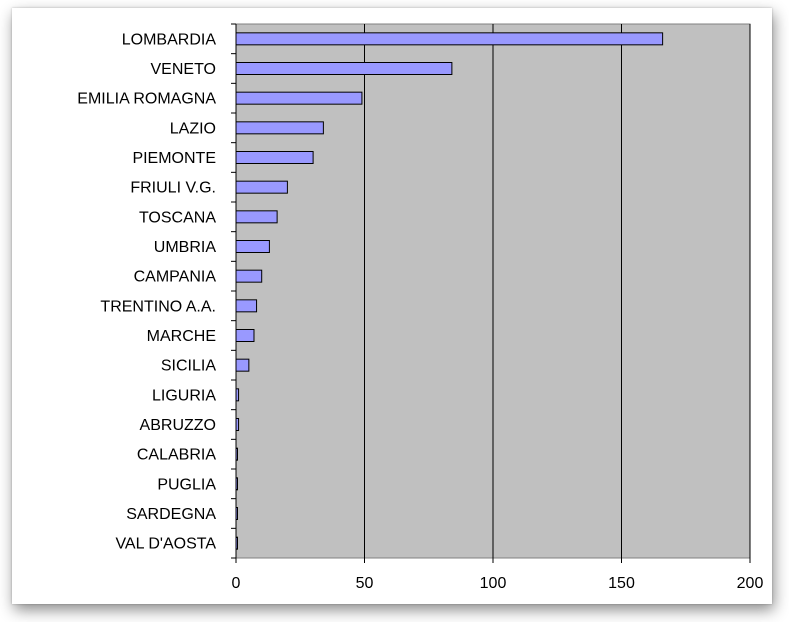  I want to click on x-tick-label: 50, so click(365, 583).